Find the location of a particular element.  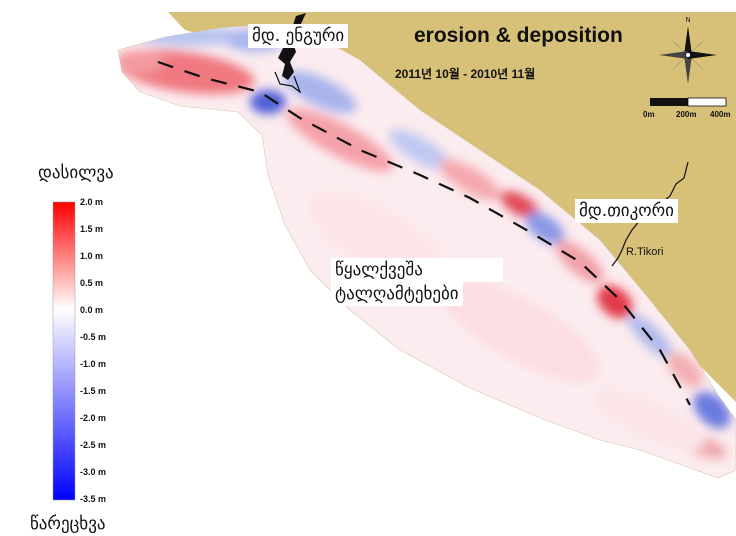

legend-bottom-label: წარეცხვა is located at coordinates (68, 524).